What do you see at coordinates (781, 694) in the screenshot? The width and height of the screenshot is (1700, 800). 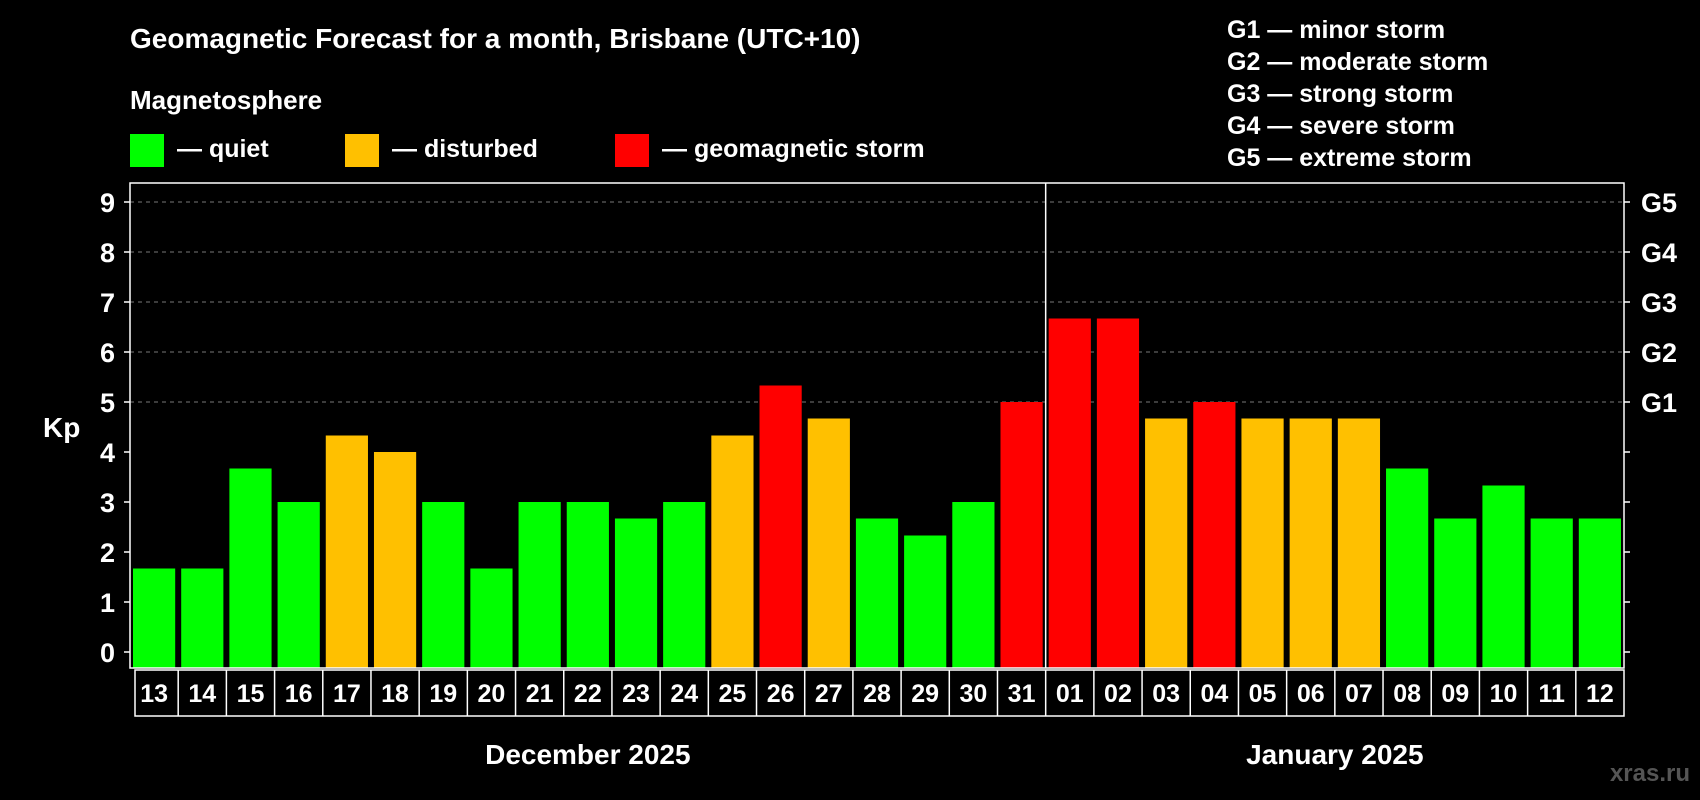 I see `x-tick-label-26: 26` at bounding box center [781, 694].